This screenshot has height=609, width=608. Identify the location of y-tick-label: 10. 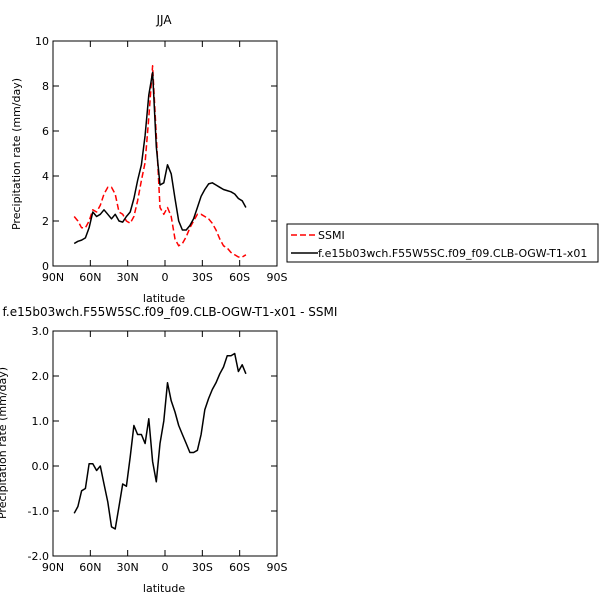
(42, 41).